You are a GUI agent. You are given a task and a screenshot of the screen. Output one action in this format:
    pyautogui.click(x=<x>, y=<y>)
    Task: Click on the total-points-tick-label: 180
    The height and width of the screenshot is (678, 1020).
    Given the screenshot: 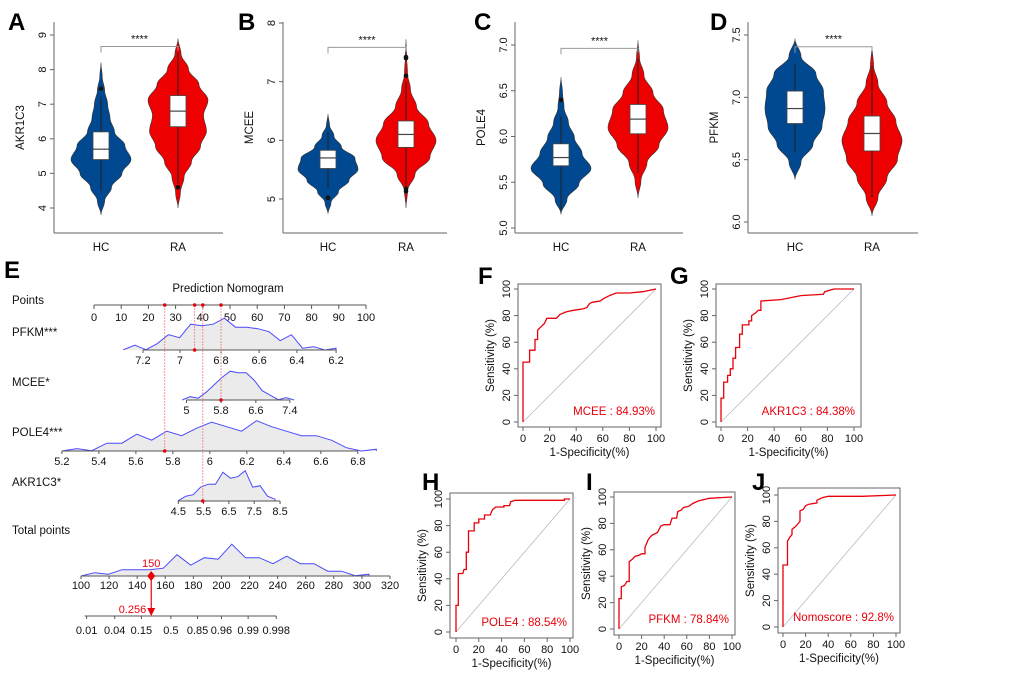 What is the action you would take?
    pyautogui.click(x=193, y=586)
    